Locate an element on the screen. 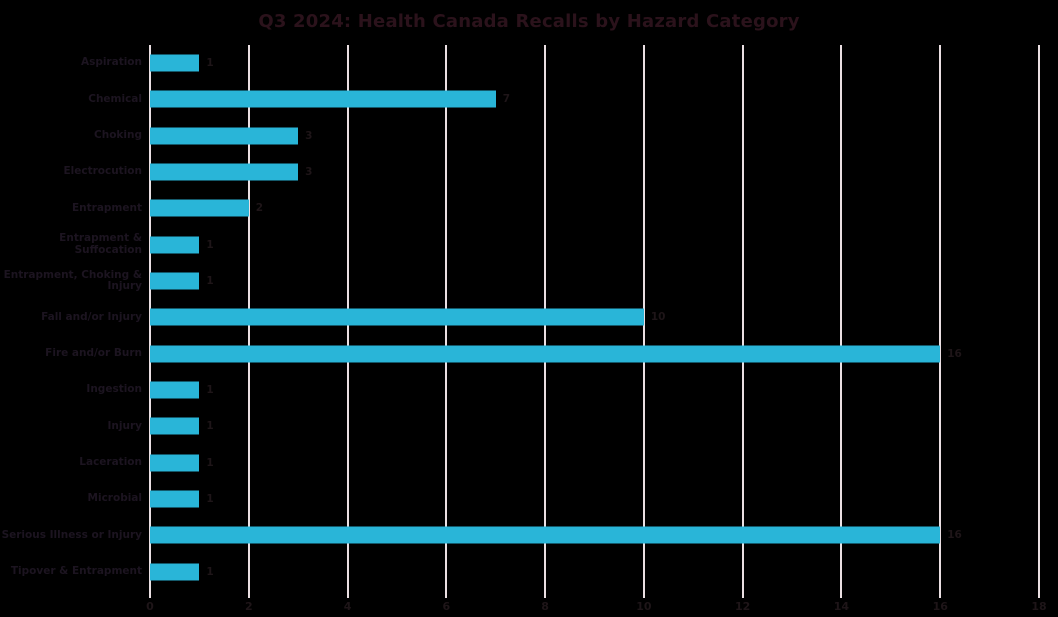 The height and width of the screenshot is (617, 1058). bar-row: Electrocution 3 is located at coordinates (519, 172).